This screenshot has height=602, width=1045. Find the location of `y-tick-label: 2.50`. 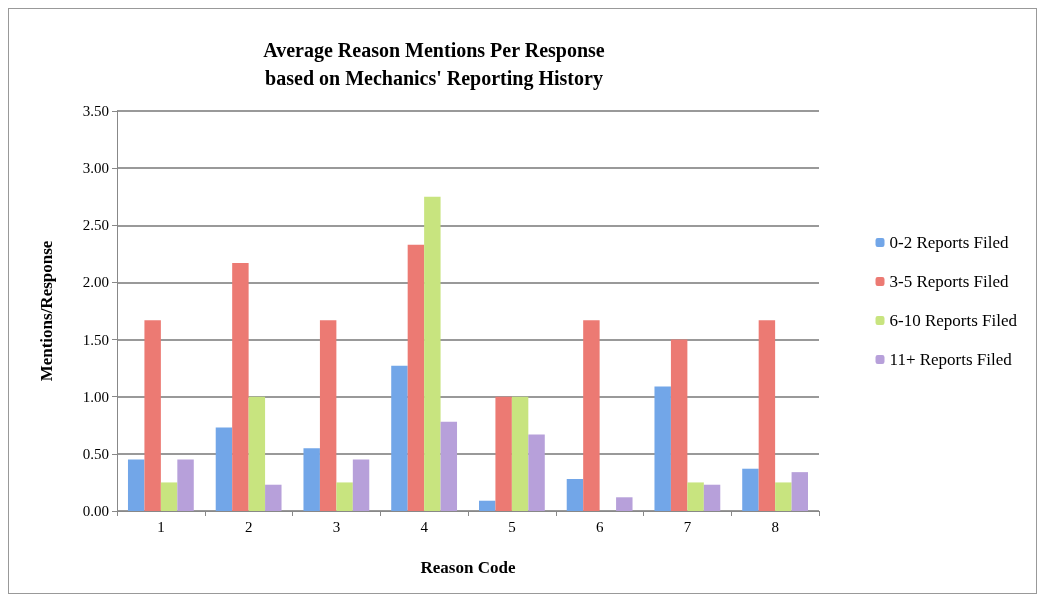

y-tick-label: 2.50 is located at coordinates (95, 225).